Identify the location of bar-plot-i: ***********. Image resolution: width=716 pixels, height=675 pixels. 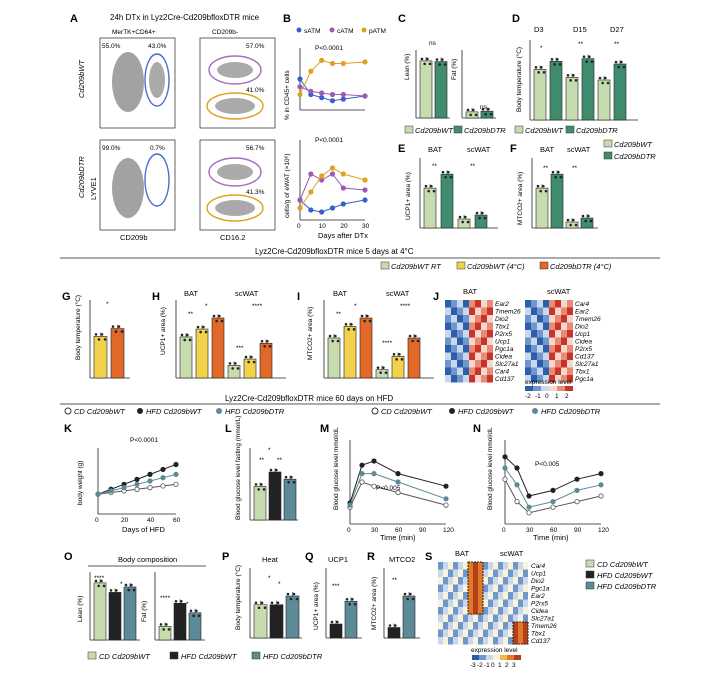
(378, 339).